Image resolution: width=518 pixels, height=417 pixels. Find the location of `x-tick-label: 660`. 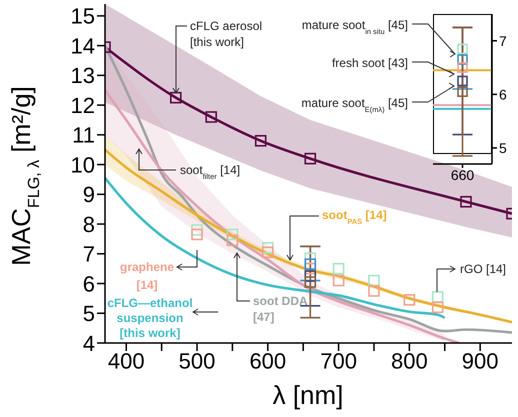

x-tick-label: 660 is located at coordinates (462, 174).